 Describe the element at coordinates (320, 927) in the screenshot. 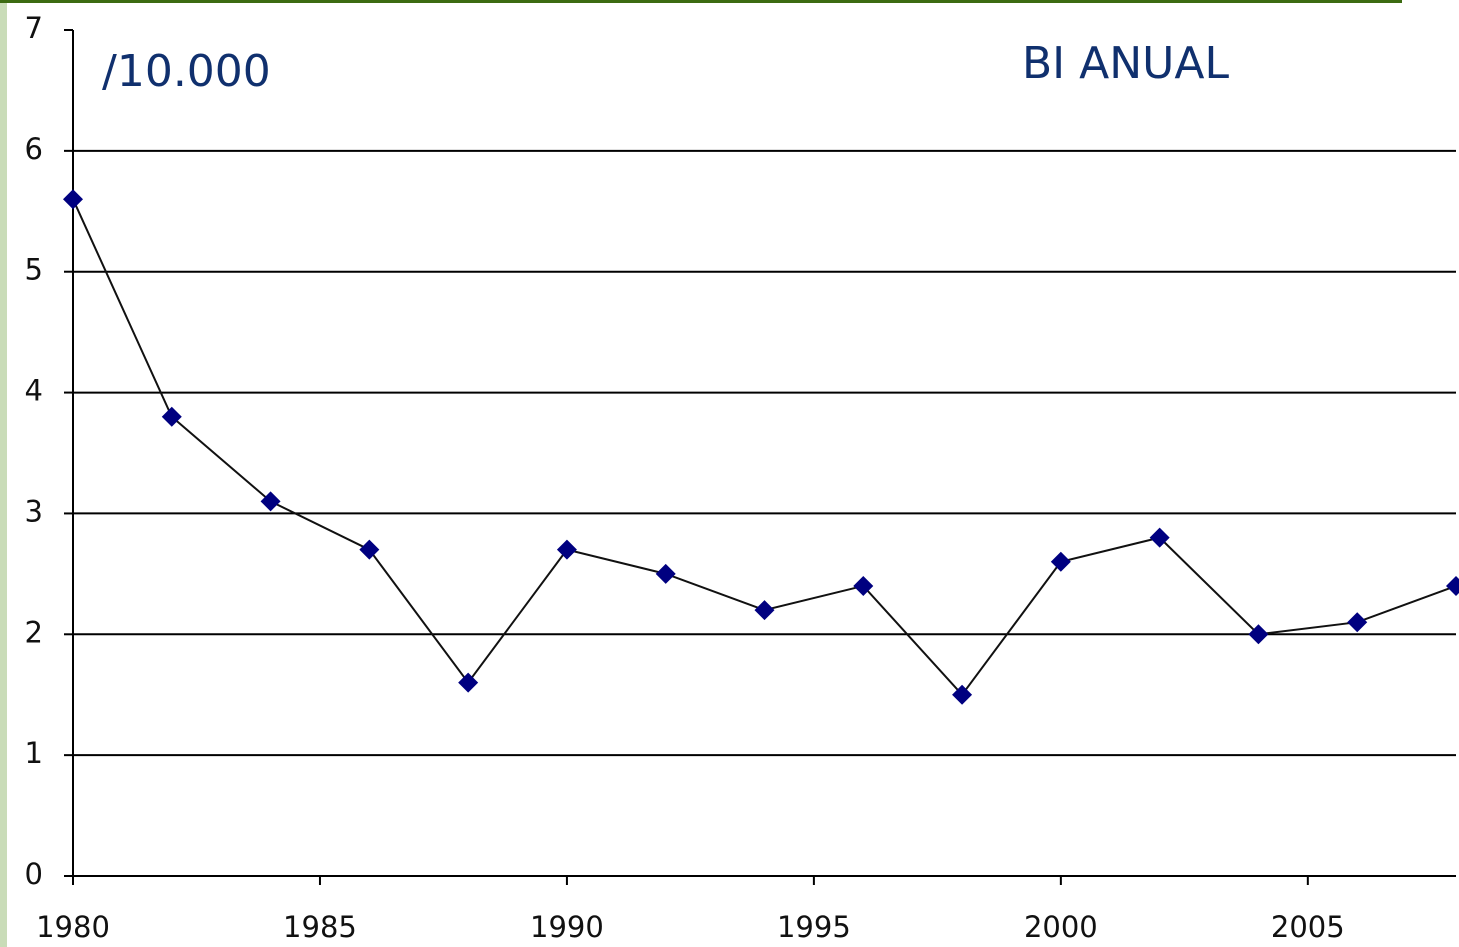

I see `x-tick-label: 1985` at that location.